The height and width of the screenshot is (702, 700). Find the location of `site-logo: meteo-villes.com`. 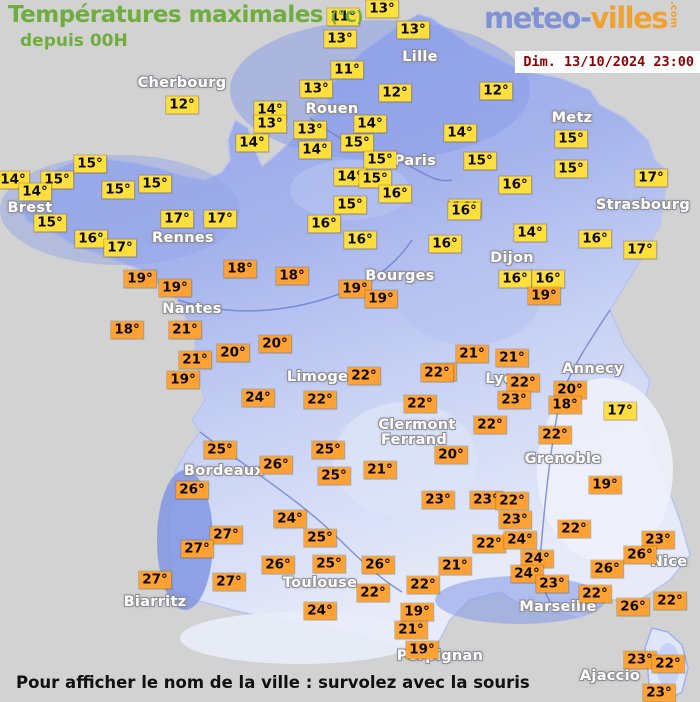

site-logo: meteo-villes.com is located at coordinates (581, 18).